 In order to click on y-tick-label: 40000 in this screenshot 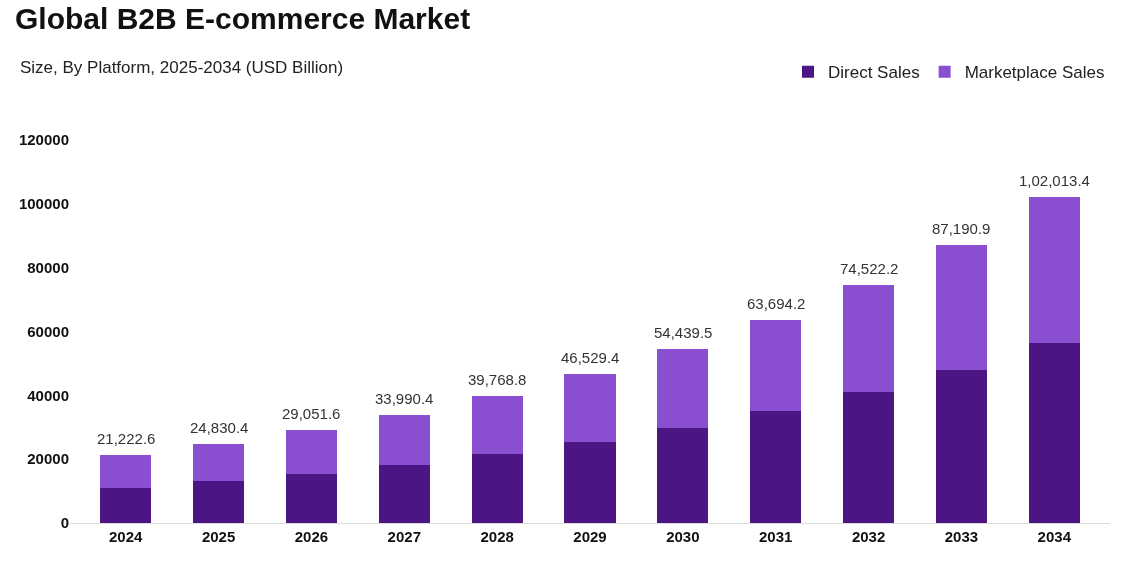, I will do `click(48, 395)`.